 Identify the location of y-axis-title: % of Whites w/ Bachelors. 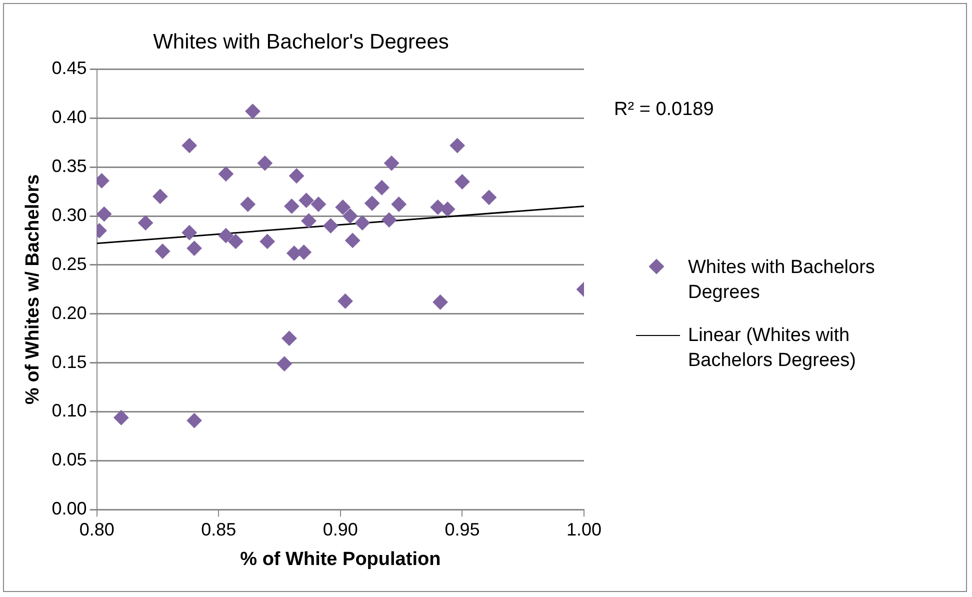
(33, 289).